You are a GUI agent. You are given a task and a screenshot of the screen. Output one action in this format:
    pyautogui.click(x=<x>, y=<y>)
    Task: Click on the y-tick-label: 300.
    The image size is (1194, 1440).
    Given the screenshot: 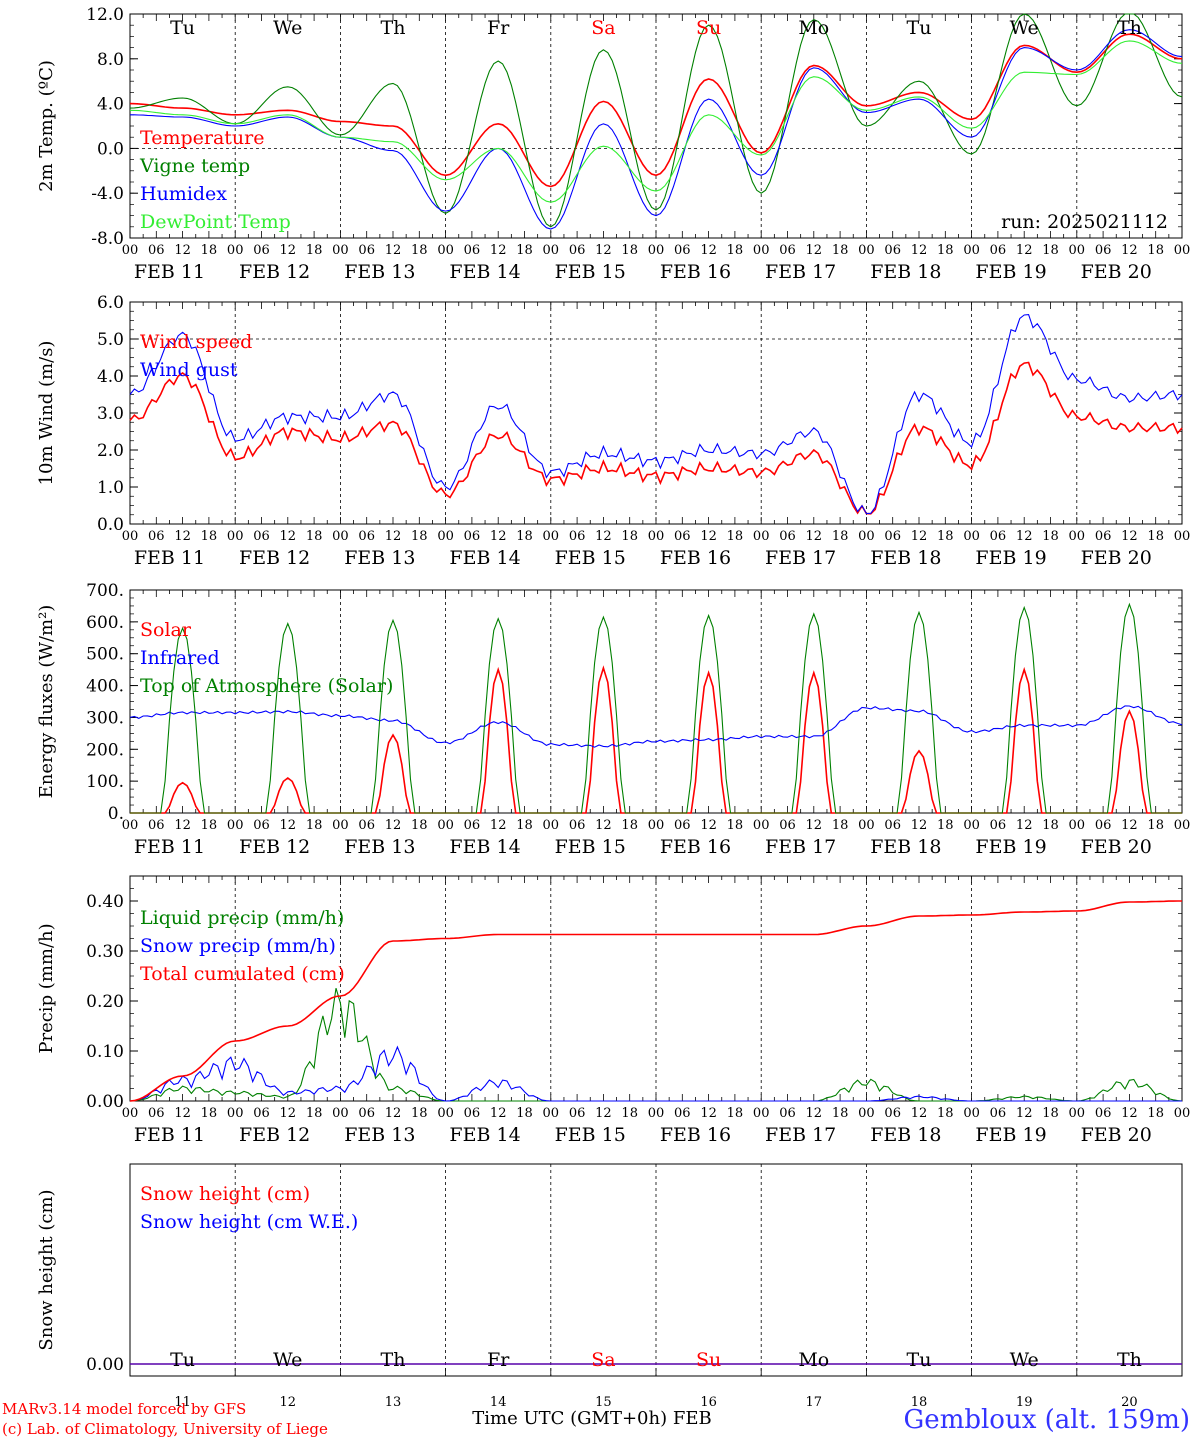 What is the action you would take?
    pyautogui.click(x=105, y=718)
    